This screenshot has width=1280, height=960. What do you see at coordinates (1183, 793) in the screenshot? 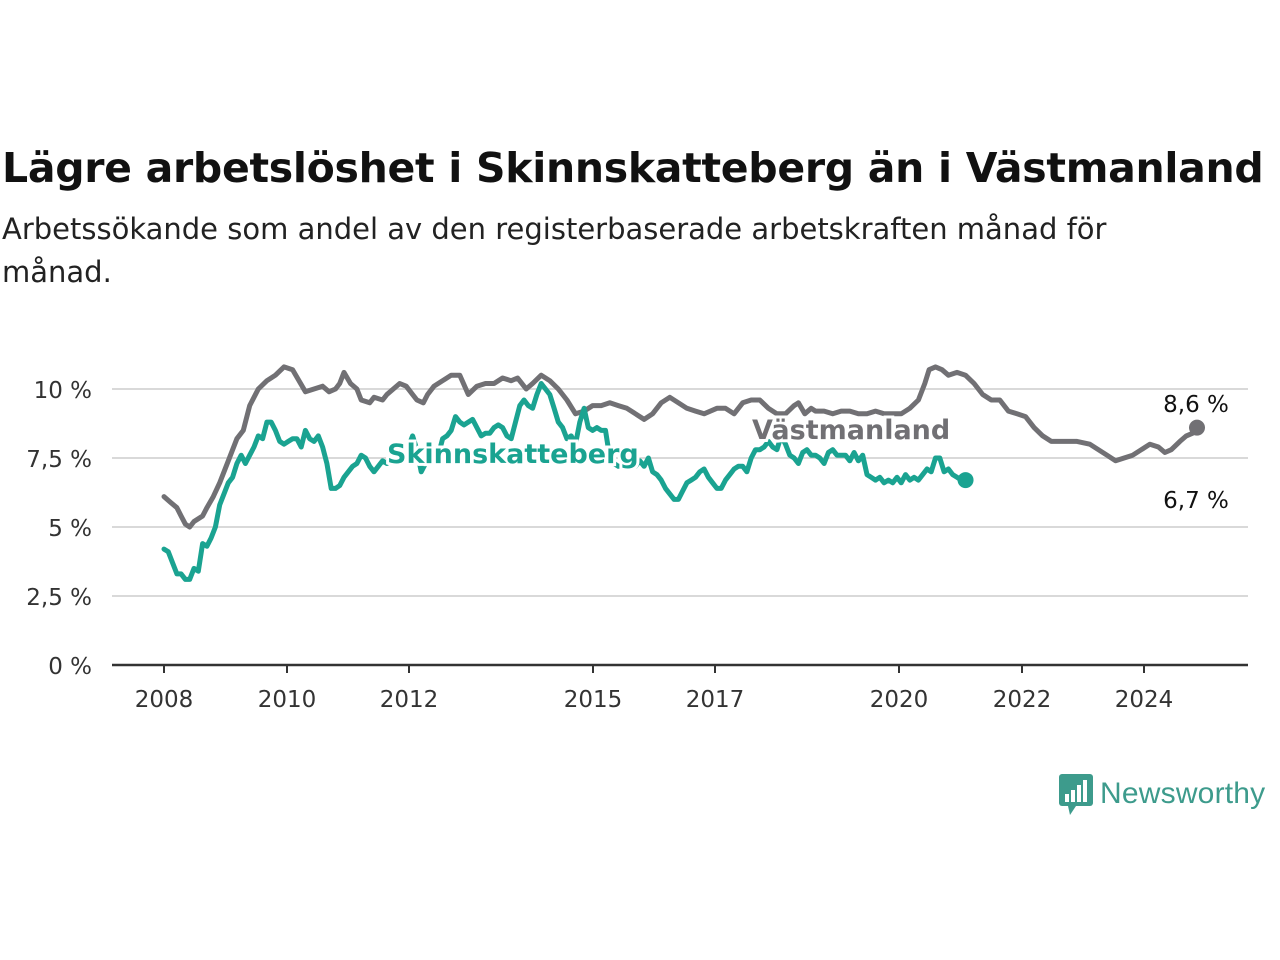
I see `newsworthy-logo-text: Newsworthy` at bounding box center [1183, 793].